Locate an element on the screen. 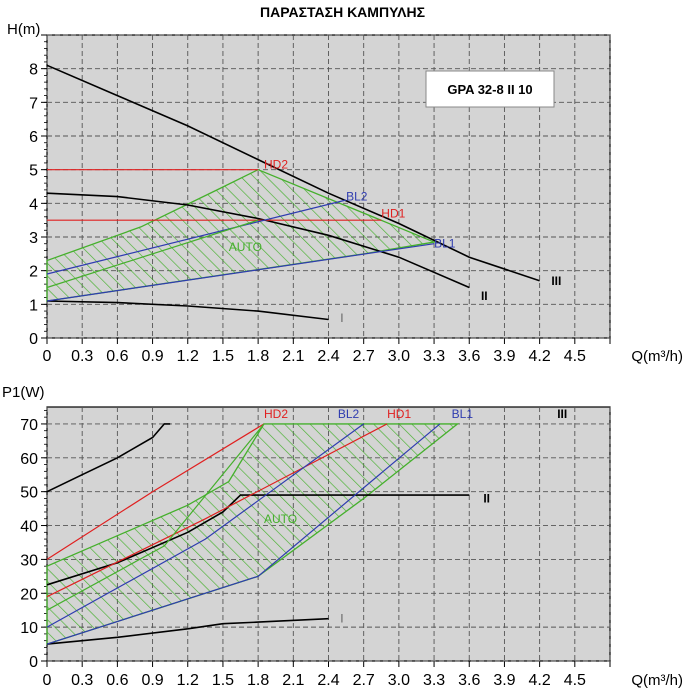  head-x-tick-label: 0.3 is located at coordinates (82, 356).